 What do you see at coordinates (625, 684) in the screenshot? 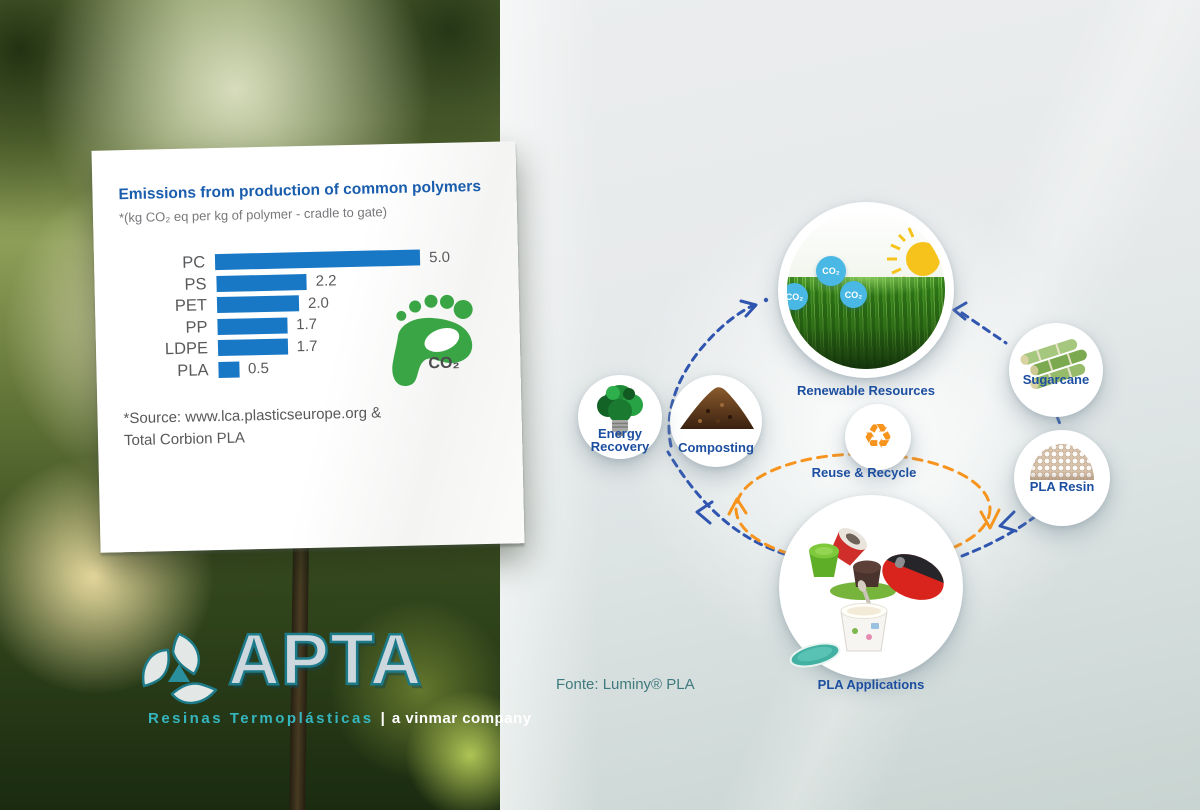
I see `source-note: Fonte: Luminy® PLA` at bounding box center [625, 684].